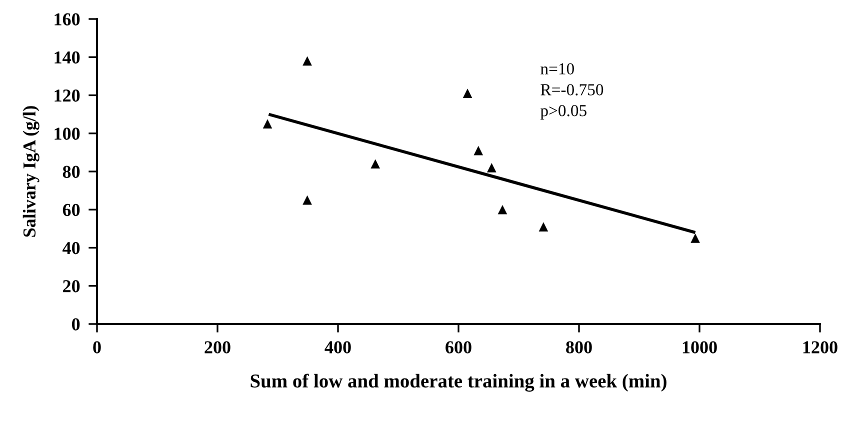  I want to click on x-axis-title: Sum of low and moderate training in a week (min), so click(458, 383).